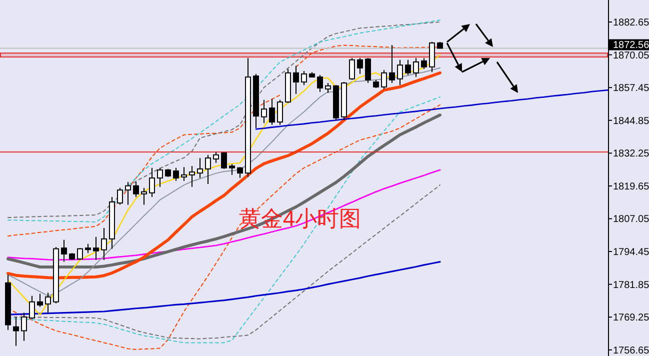  I want to click on ref-line-label: 1872.56, so click(631, 46).